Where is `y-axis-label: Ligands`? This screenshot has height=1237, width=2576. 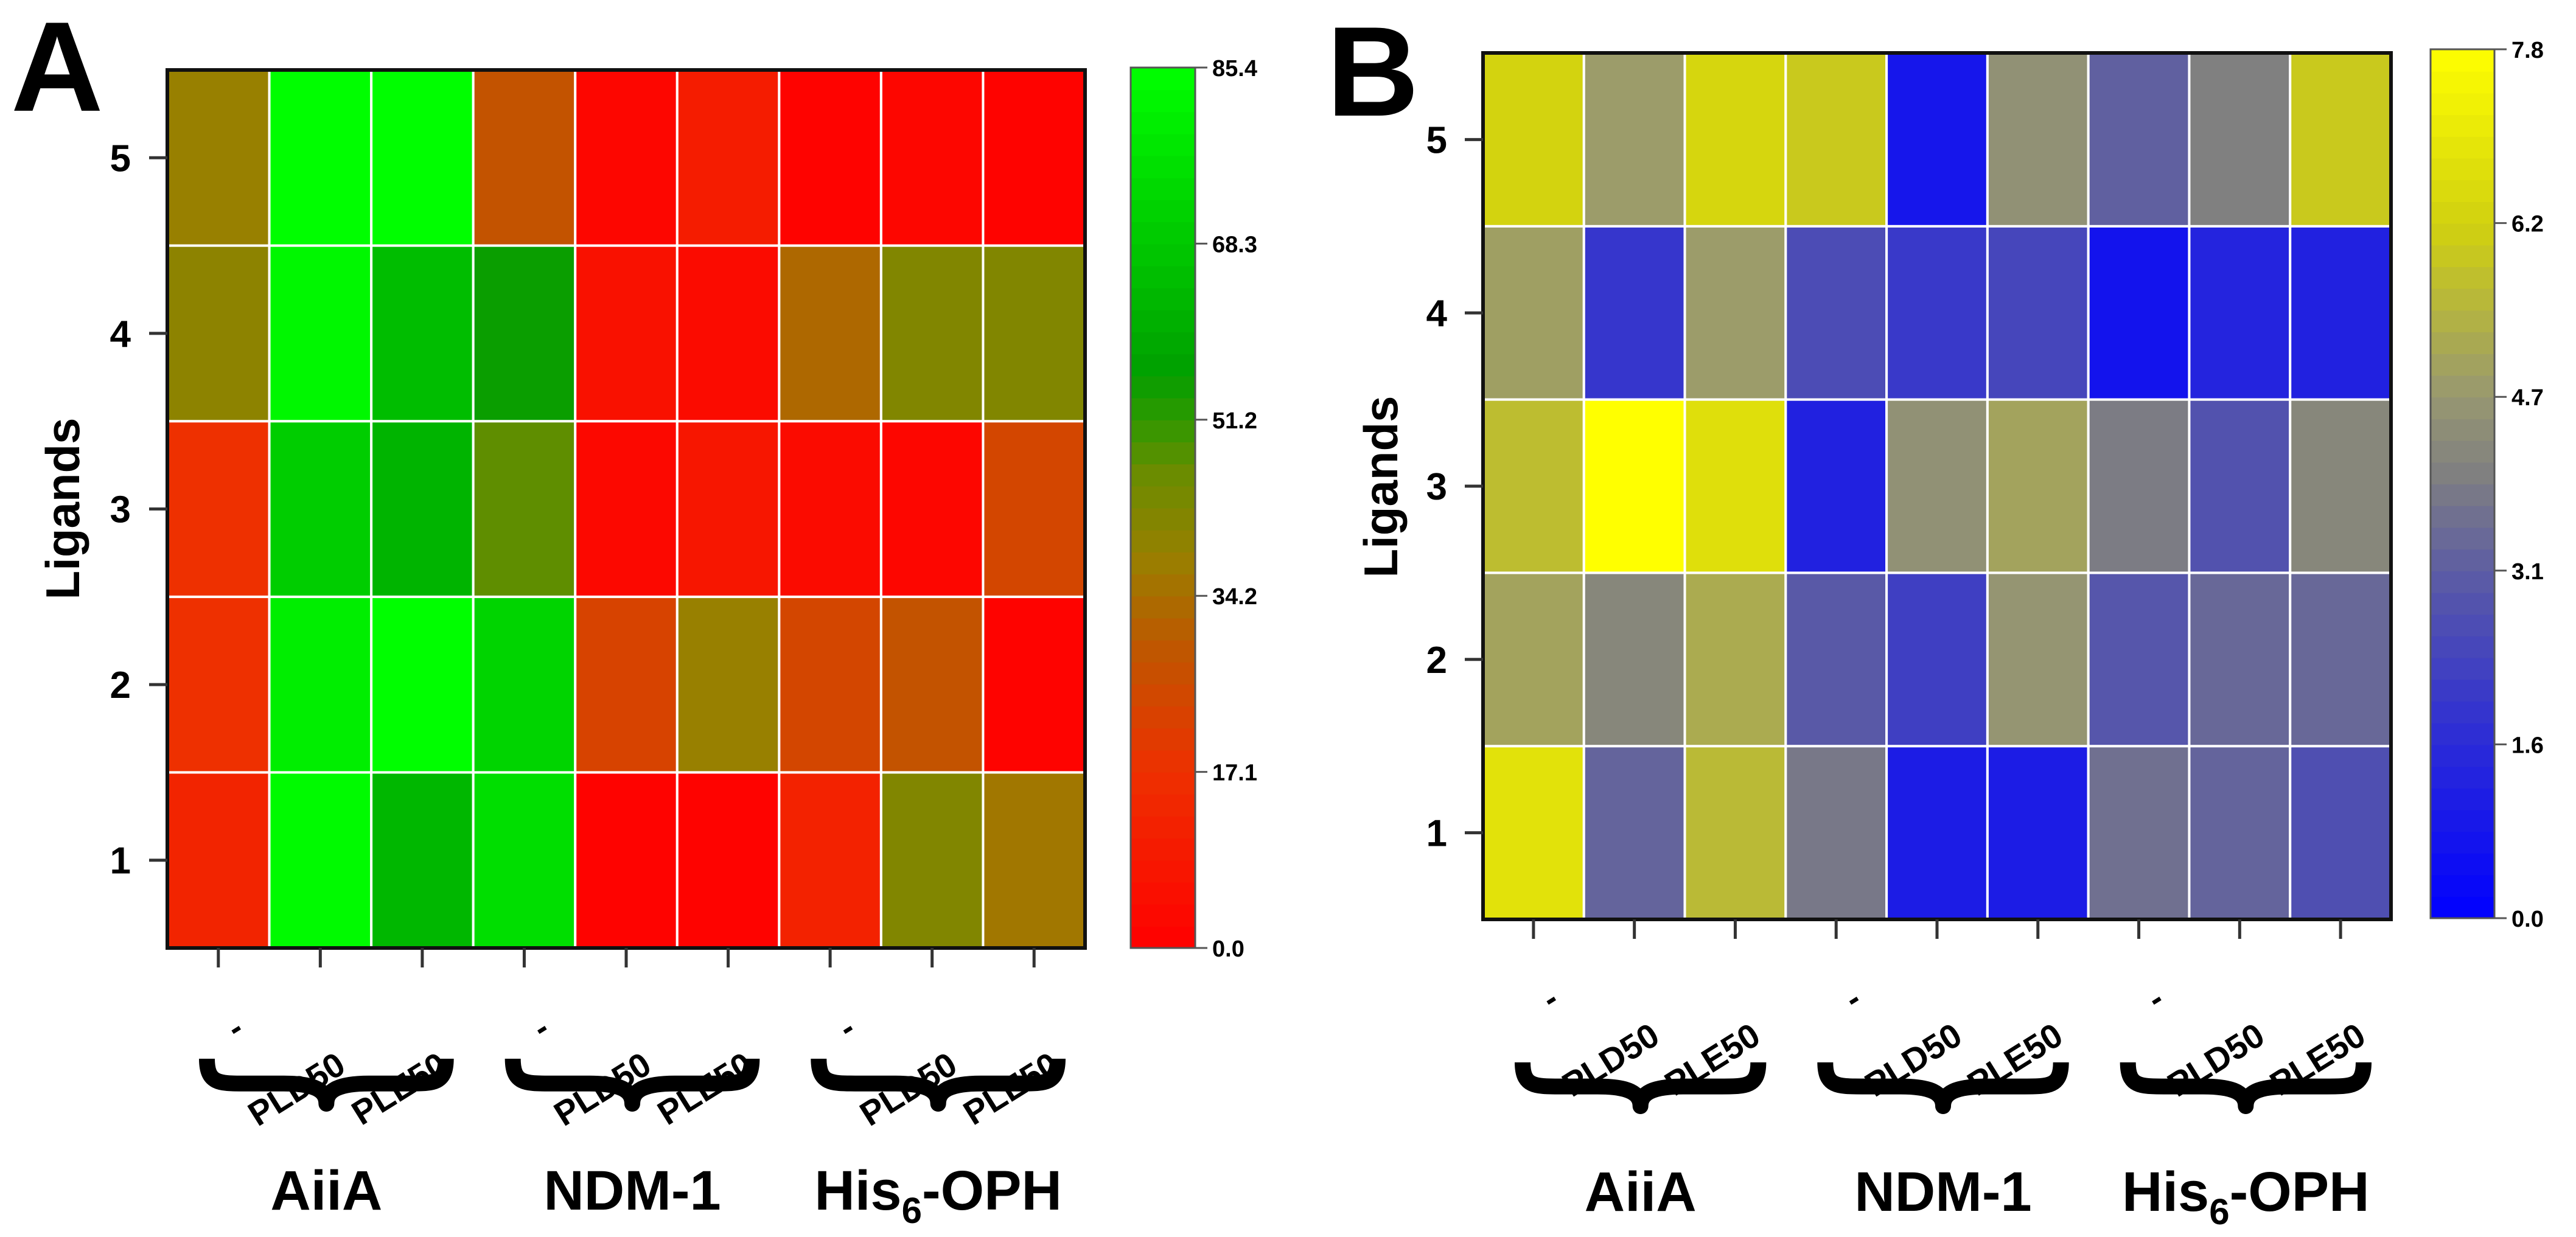 y-axis-label: Ligands is located at coordinates (62, 508).